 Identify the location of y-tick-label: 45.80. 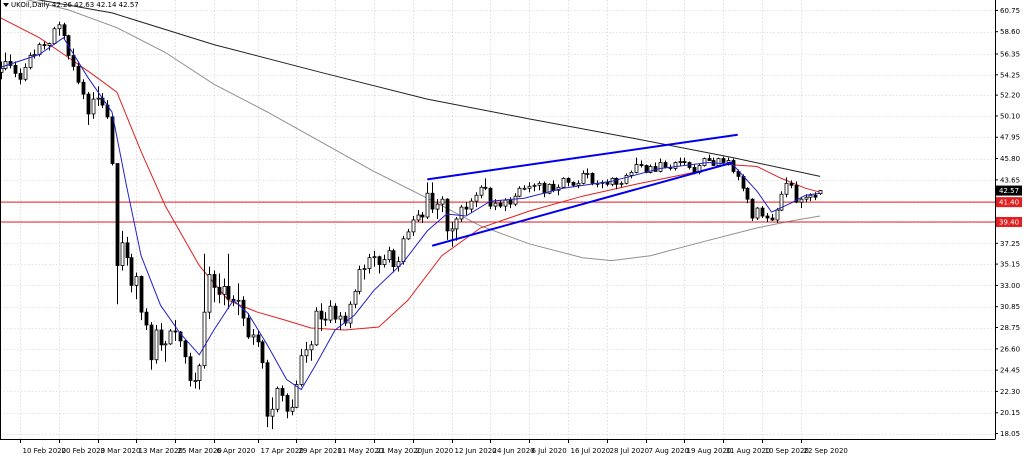
(1010, 159).